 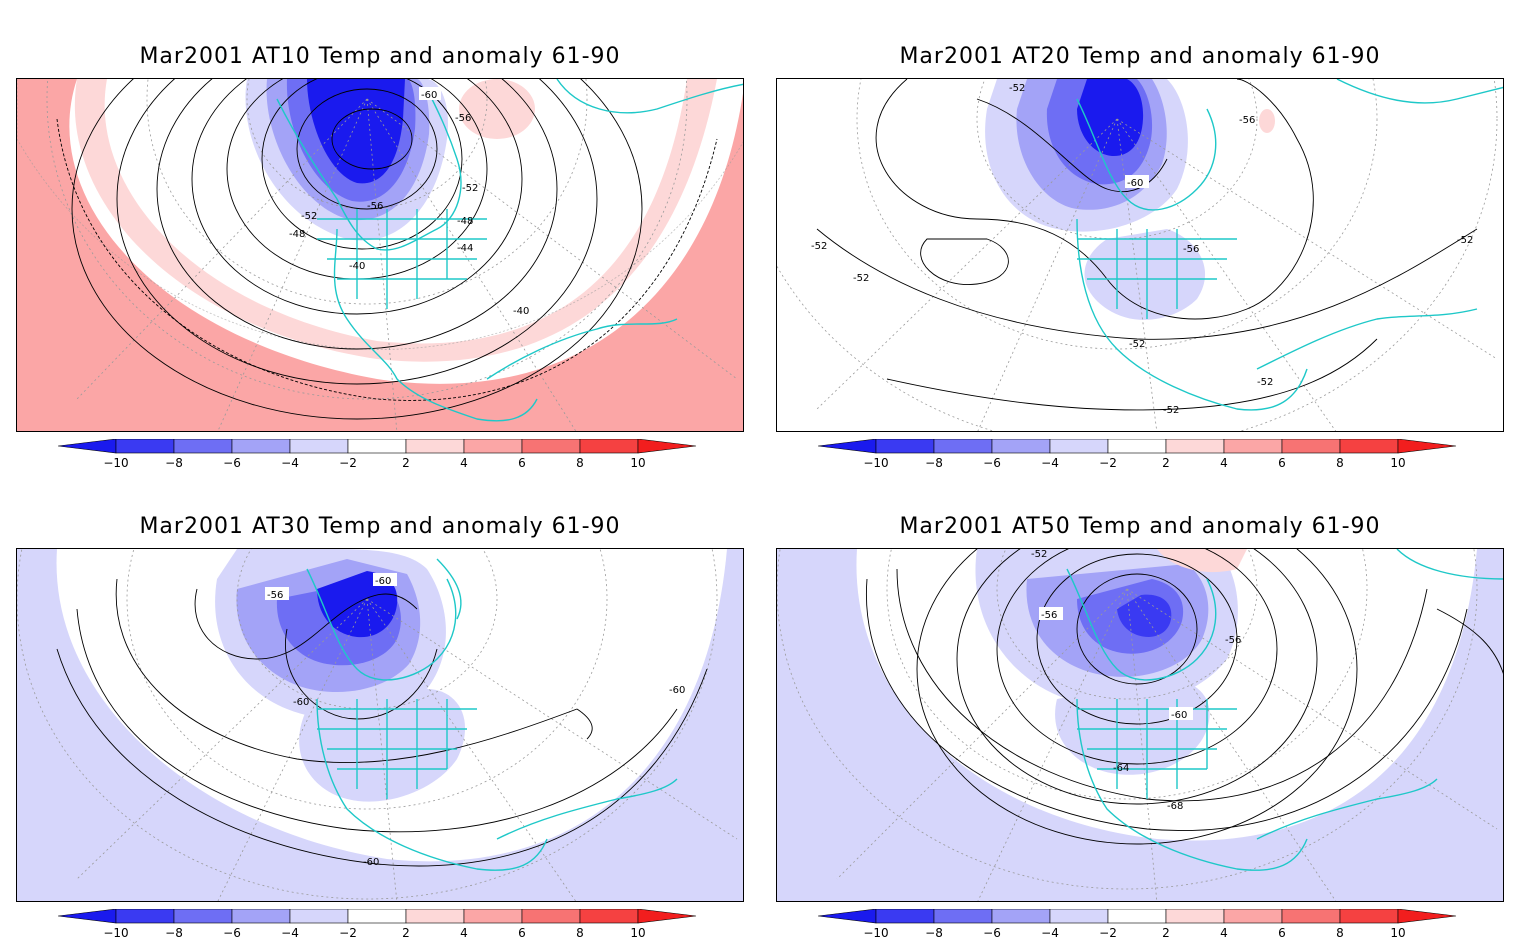 I want to click on panel-title: Mar2001 AT20 Temp and anomaly 61-90, so click(x=1140, y=56).